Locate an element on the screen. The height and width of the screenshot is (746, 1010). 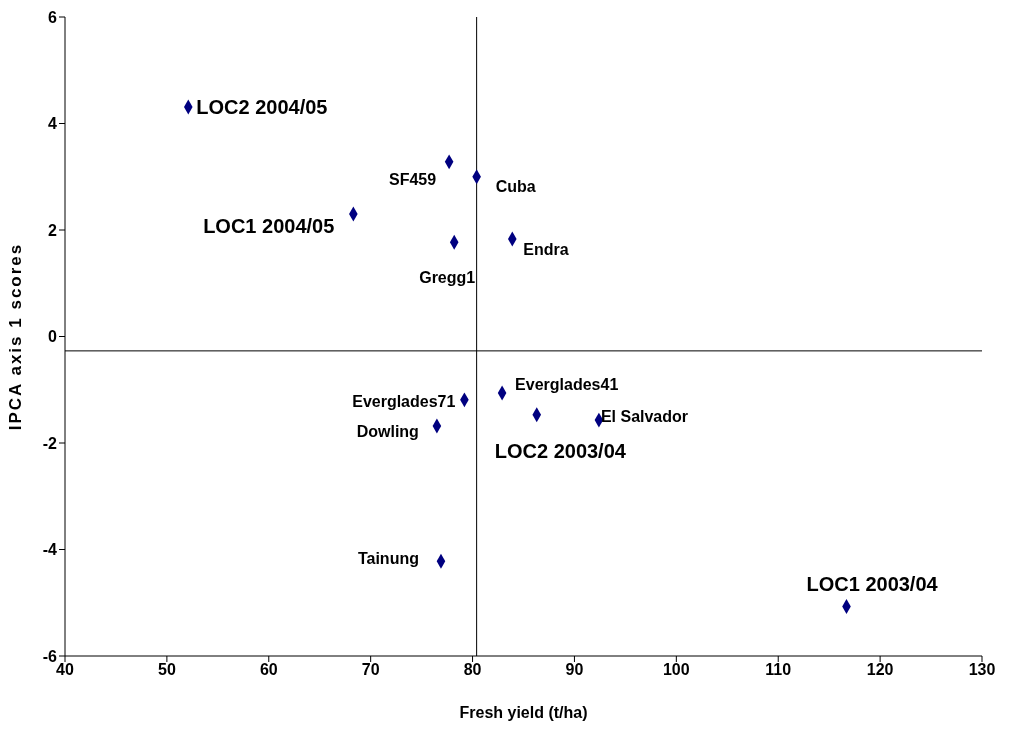
data-label: Endra is located at coordinates (546, 250).